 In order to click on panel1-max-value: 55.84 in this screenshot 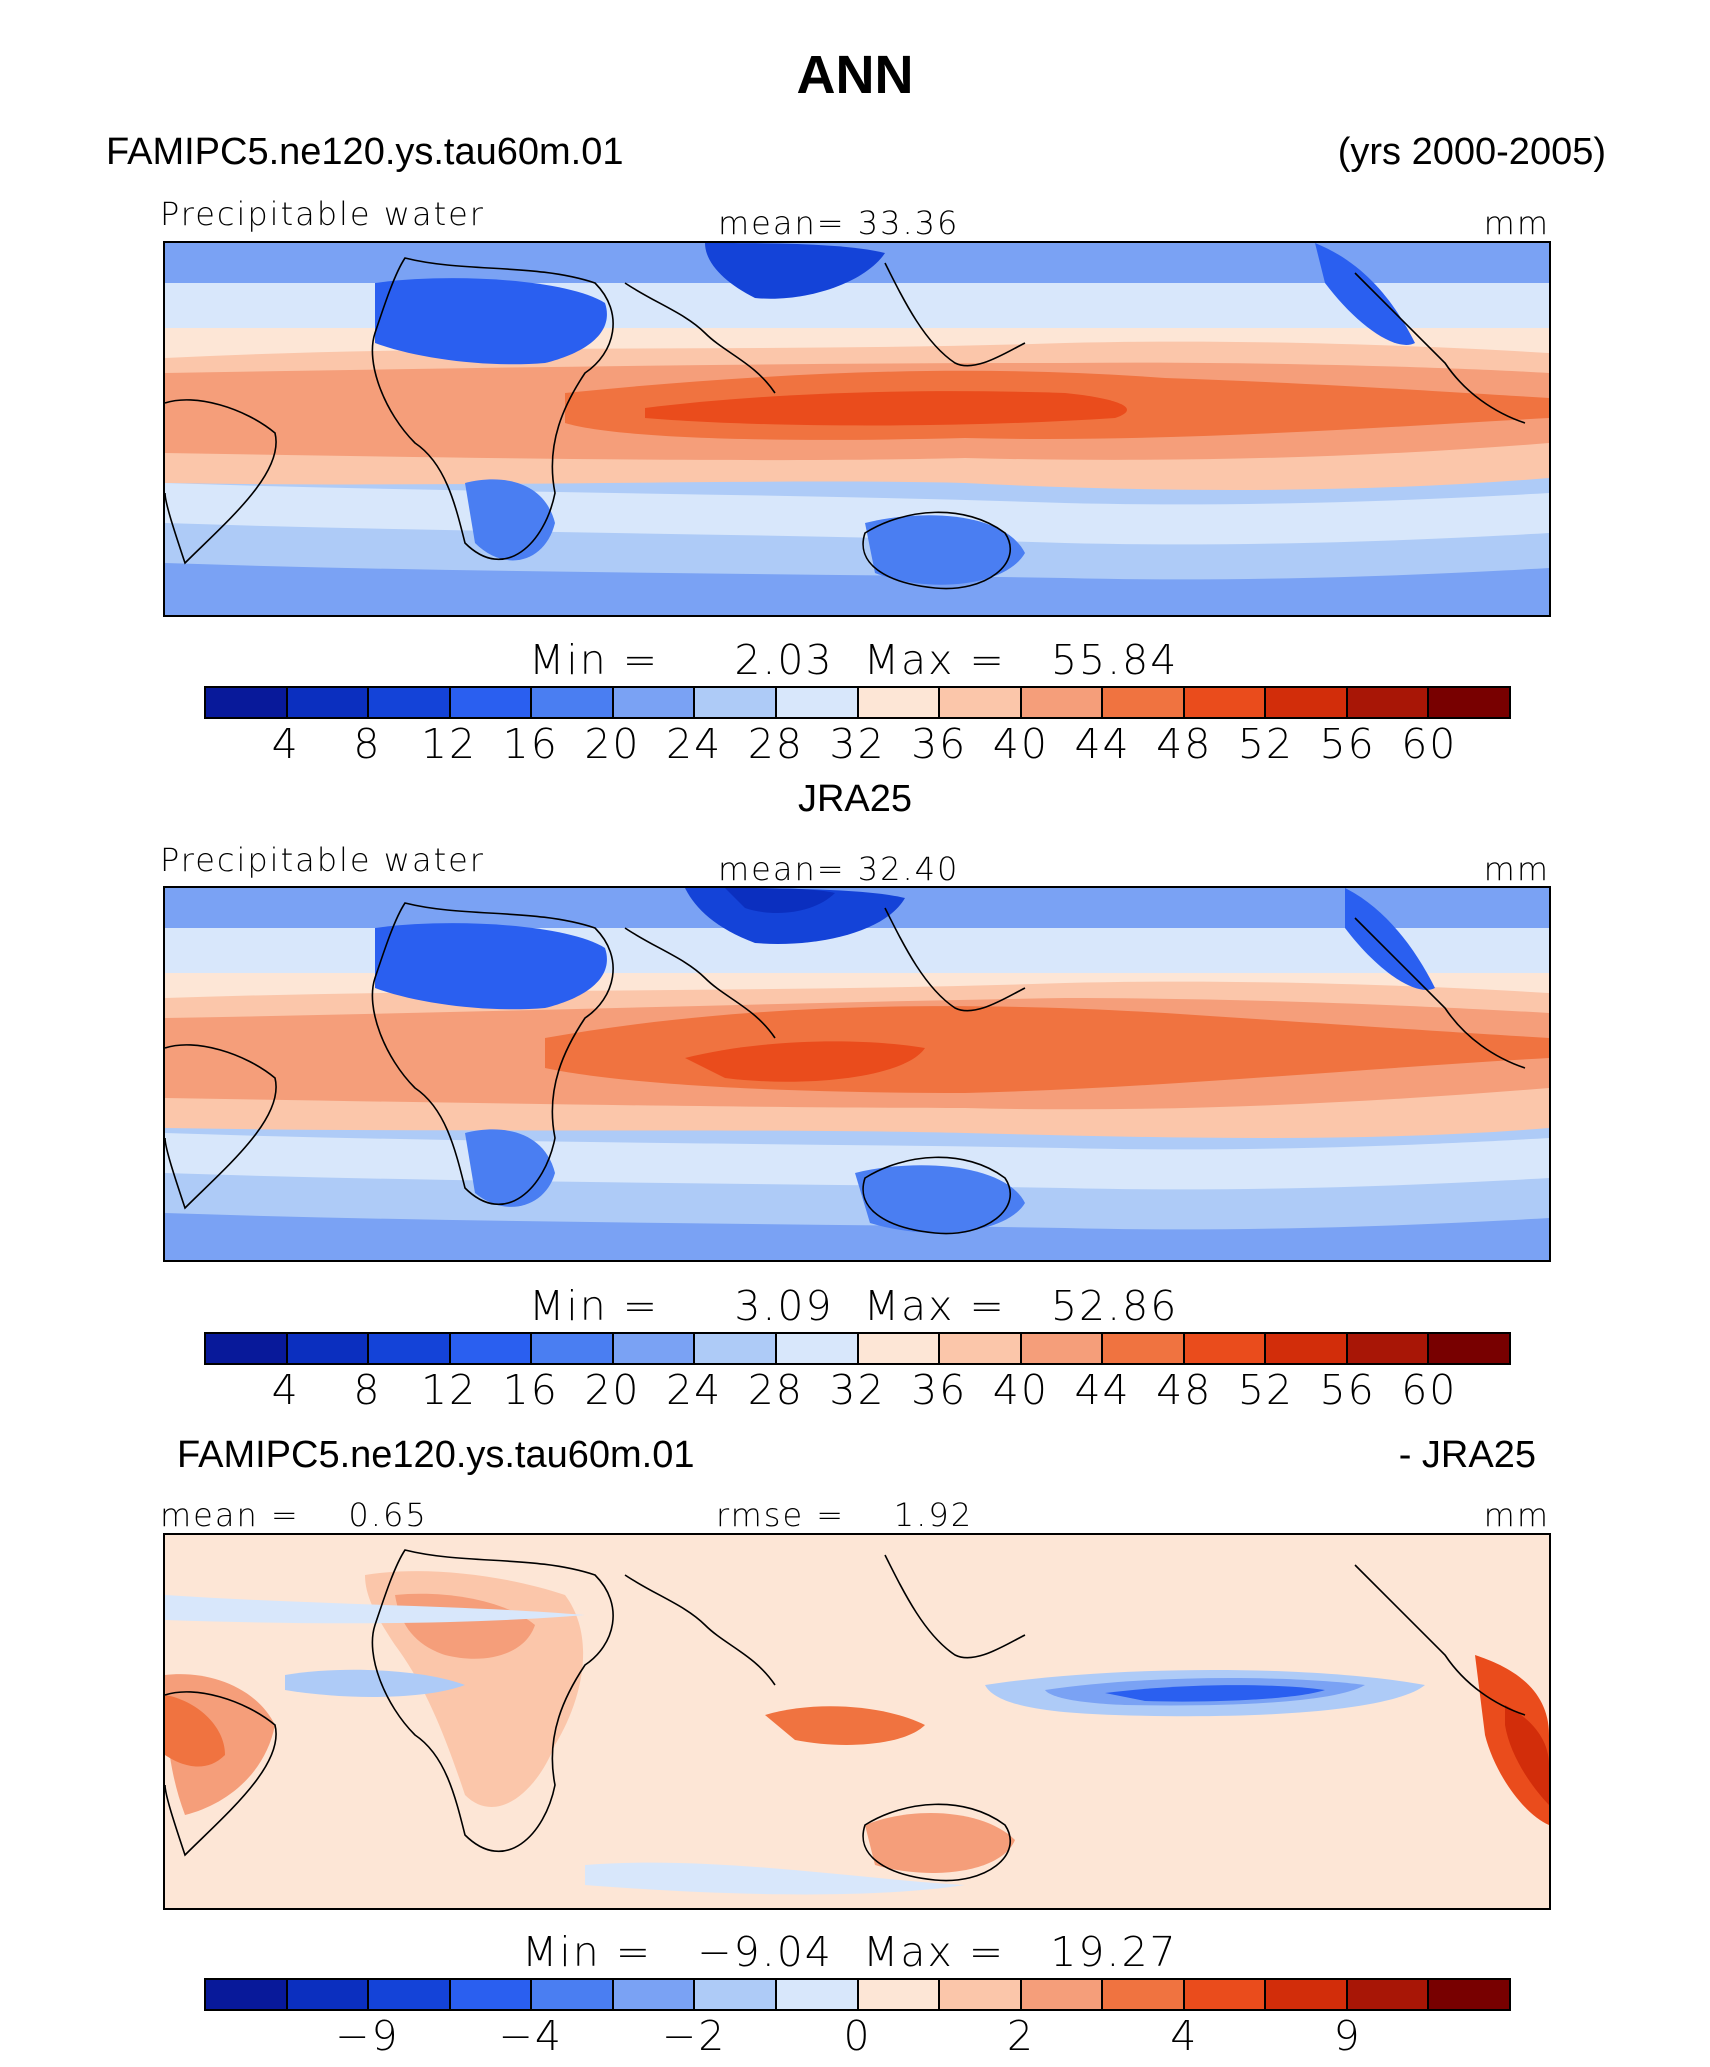, I will do `click(1114, 660)`.